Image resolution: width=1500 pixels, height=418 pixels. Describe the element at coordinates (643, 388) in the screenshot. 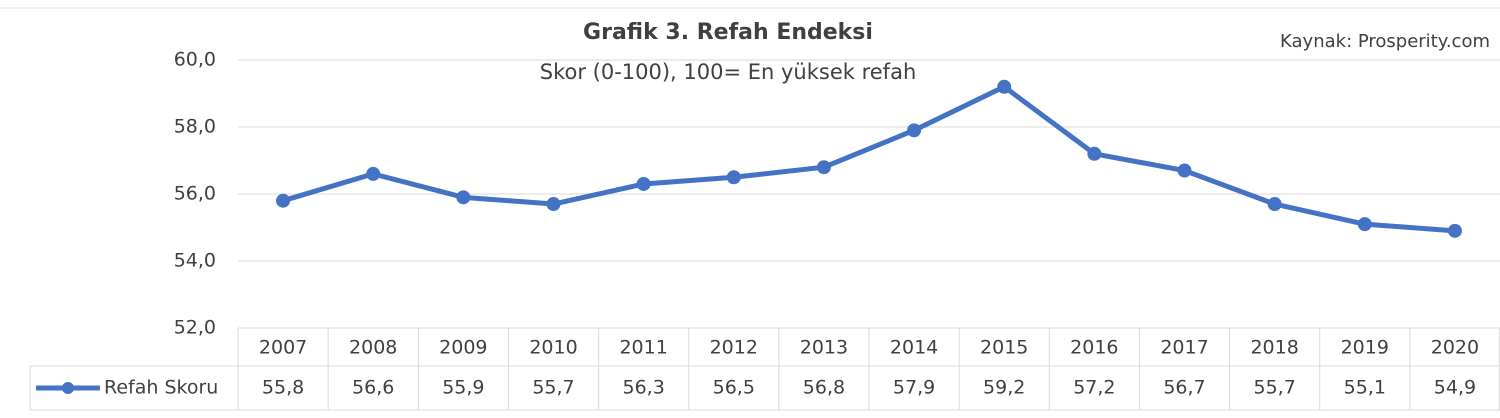

I see `table-value: 56,3` at that location.